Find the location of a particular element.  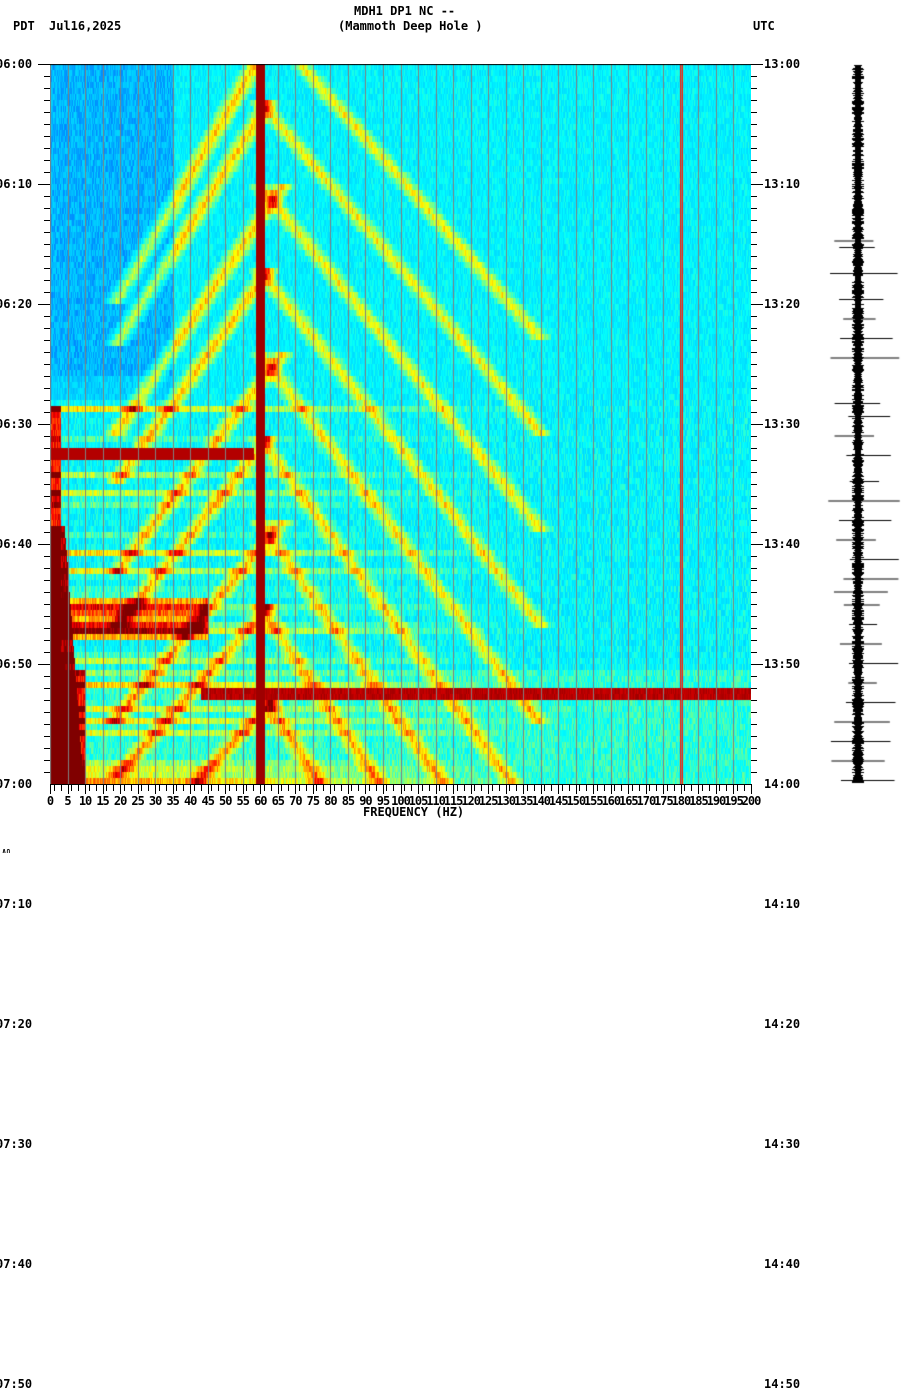

x-tick-label: 65 is located at coordinates (278, 801).